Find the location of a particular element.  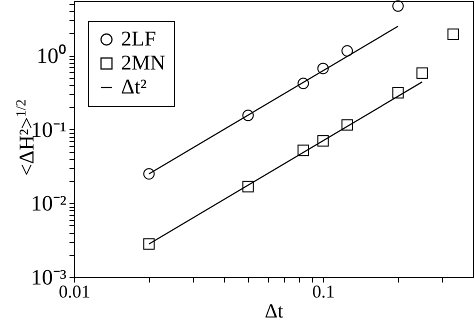

legend-label: 2LF is located at coordinates (138, 38).